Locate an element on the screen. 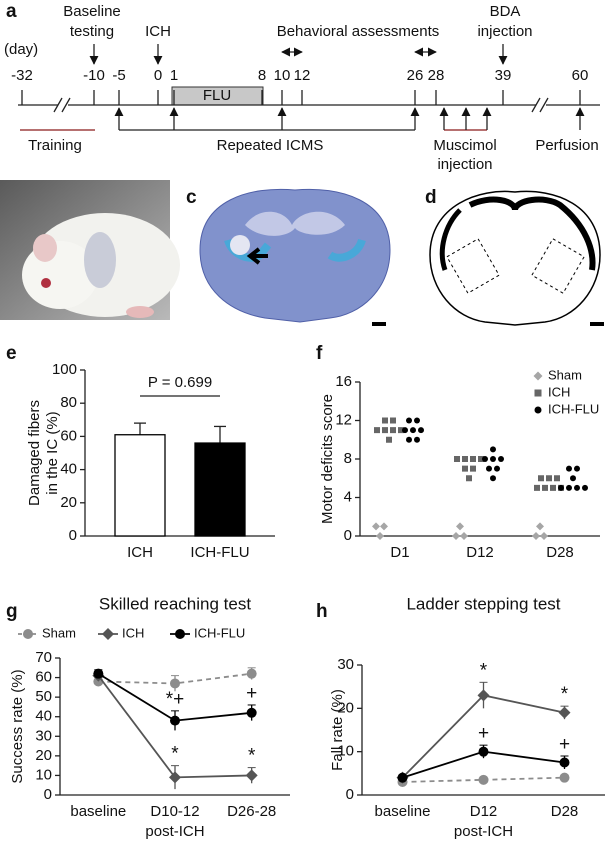  brain-section-binary is located at coordinates (516, 258).